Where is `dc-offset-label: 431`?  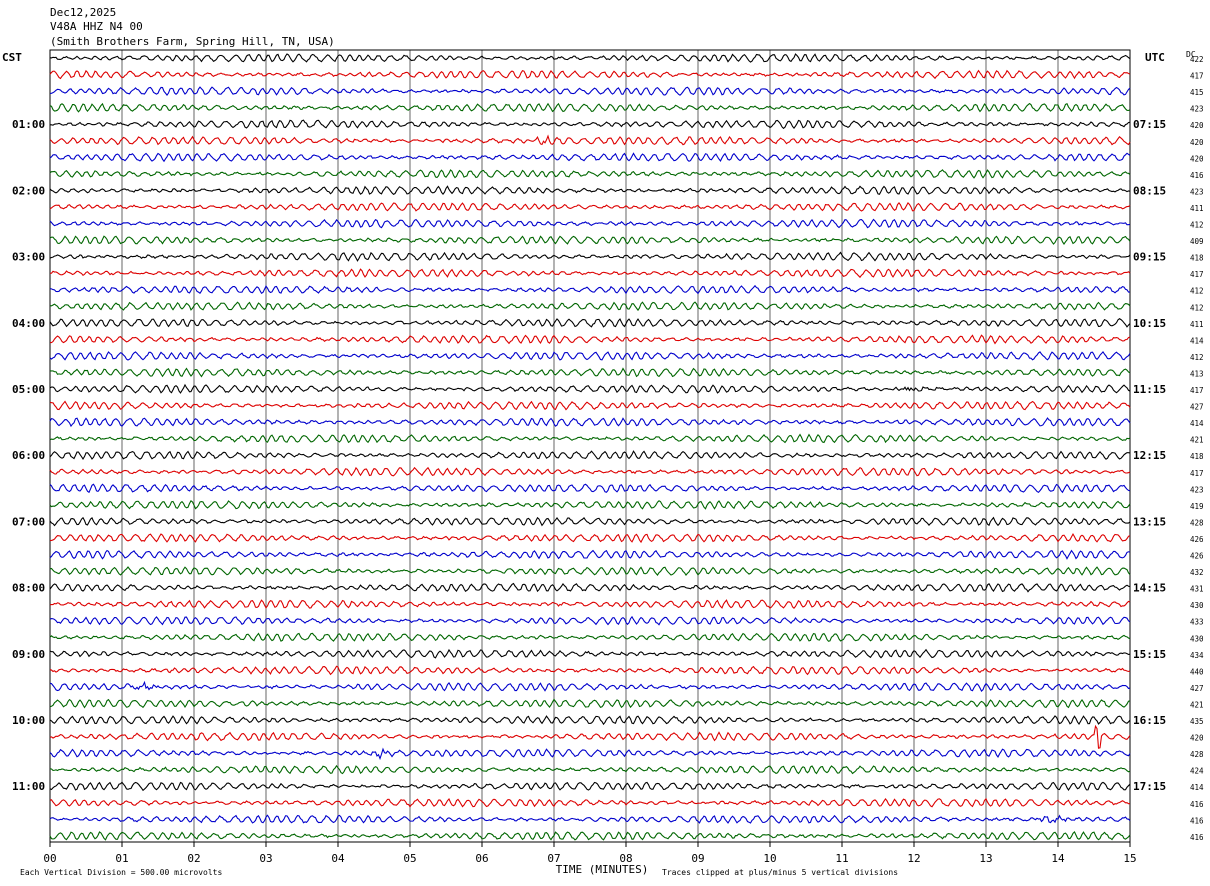 dc-offset-label: 431 is located at coordinates (1197, 589).